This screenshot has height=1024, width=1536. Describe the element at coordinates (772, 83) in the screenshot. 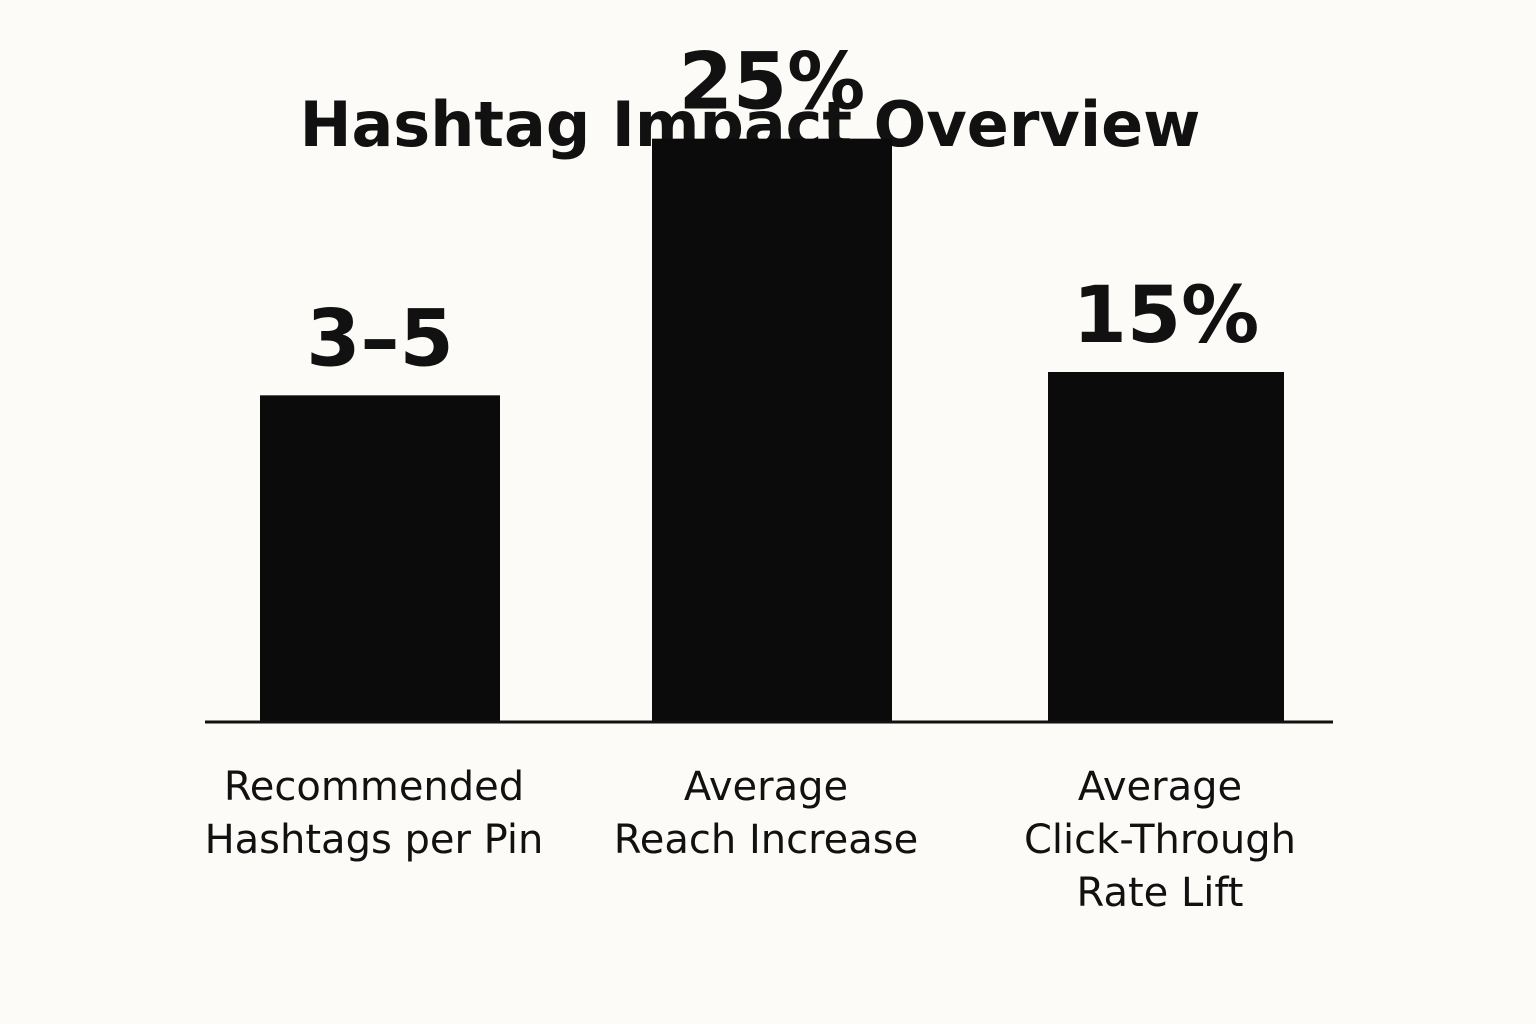

I see `value-label-2: 25%` at that location.